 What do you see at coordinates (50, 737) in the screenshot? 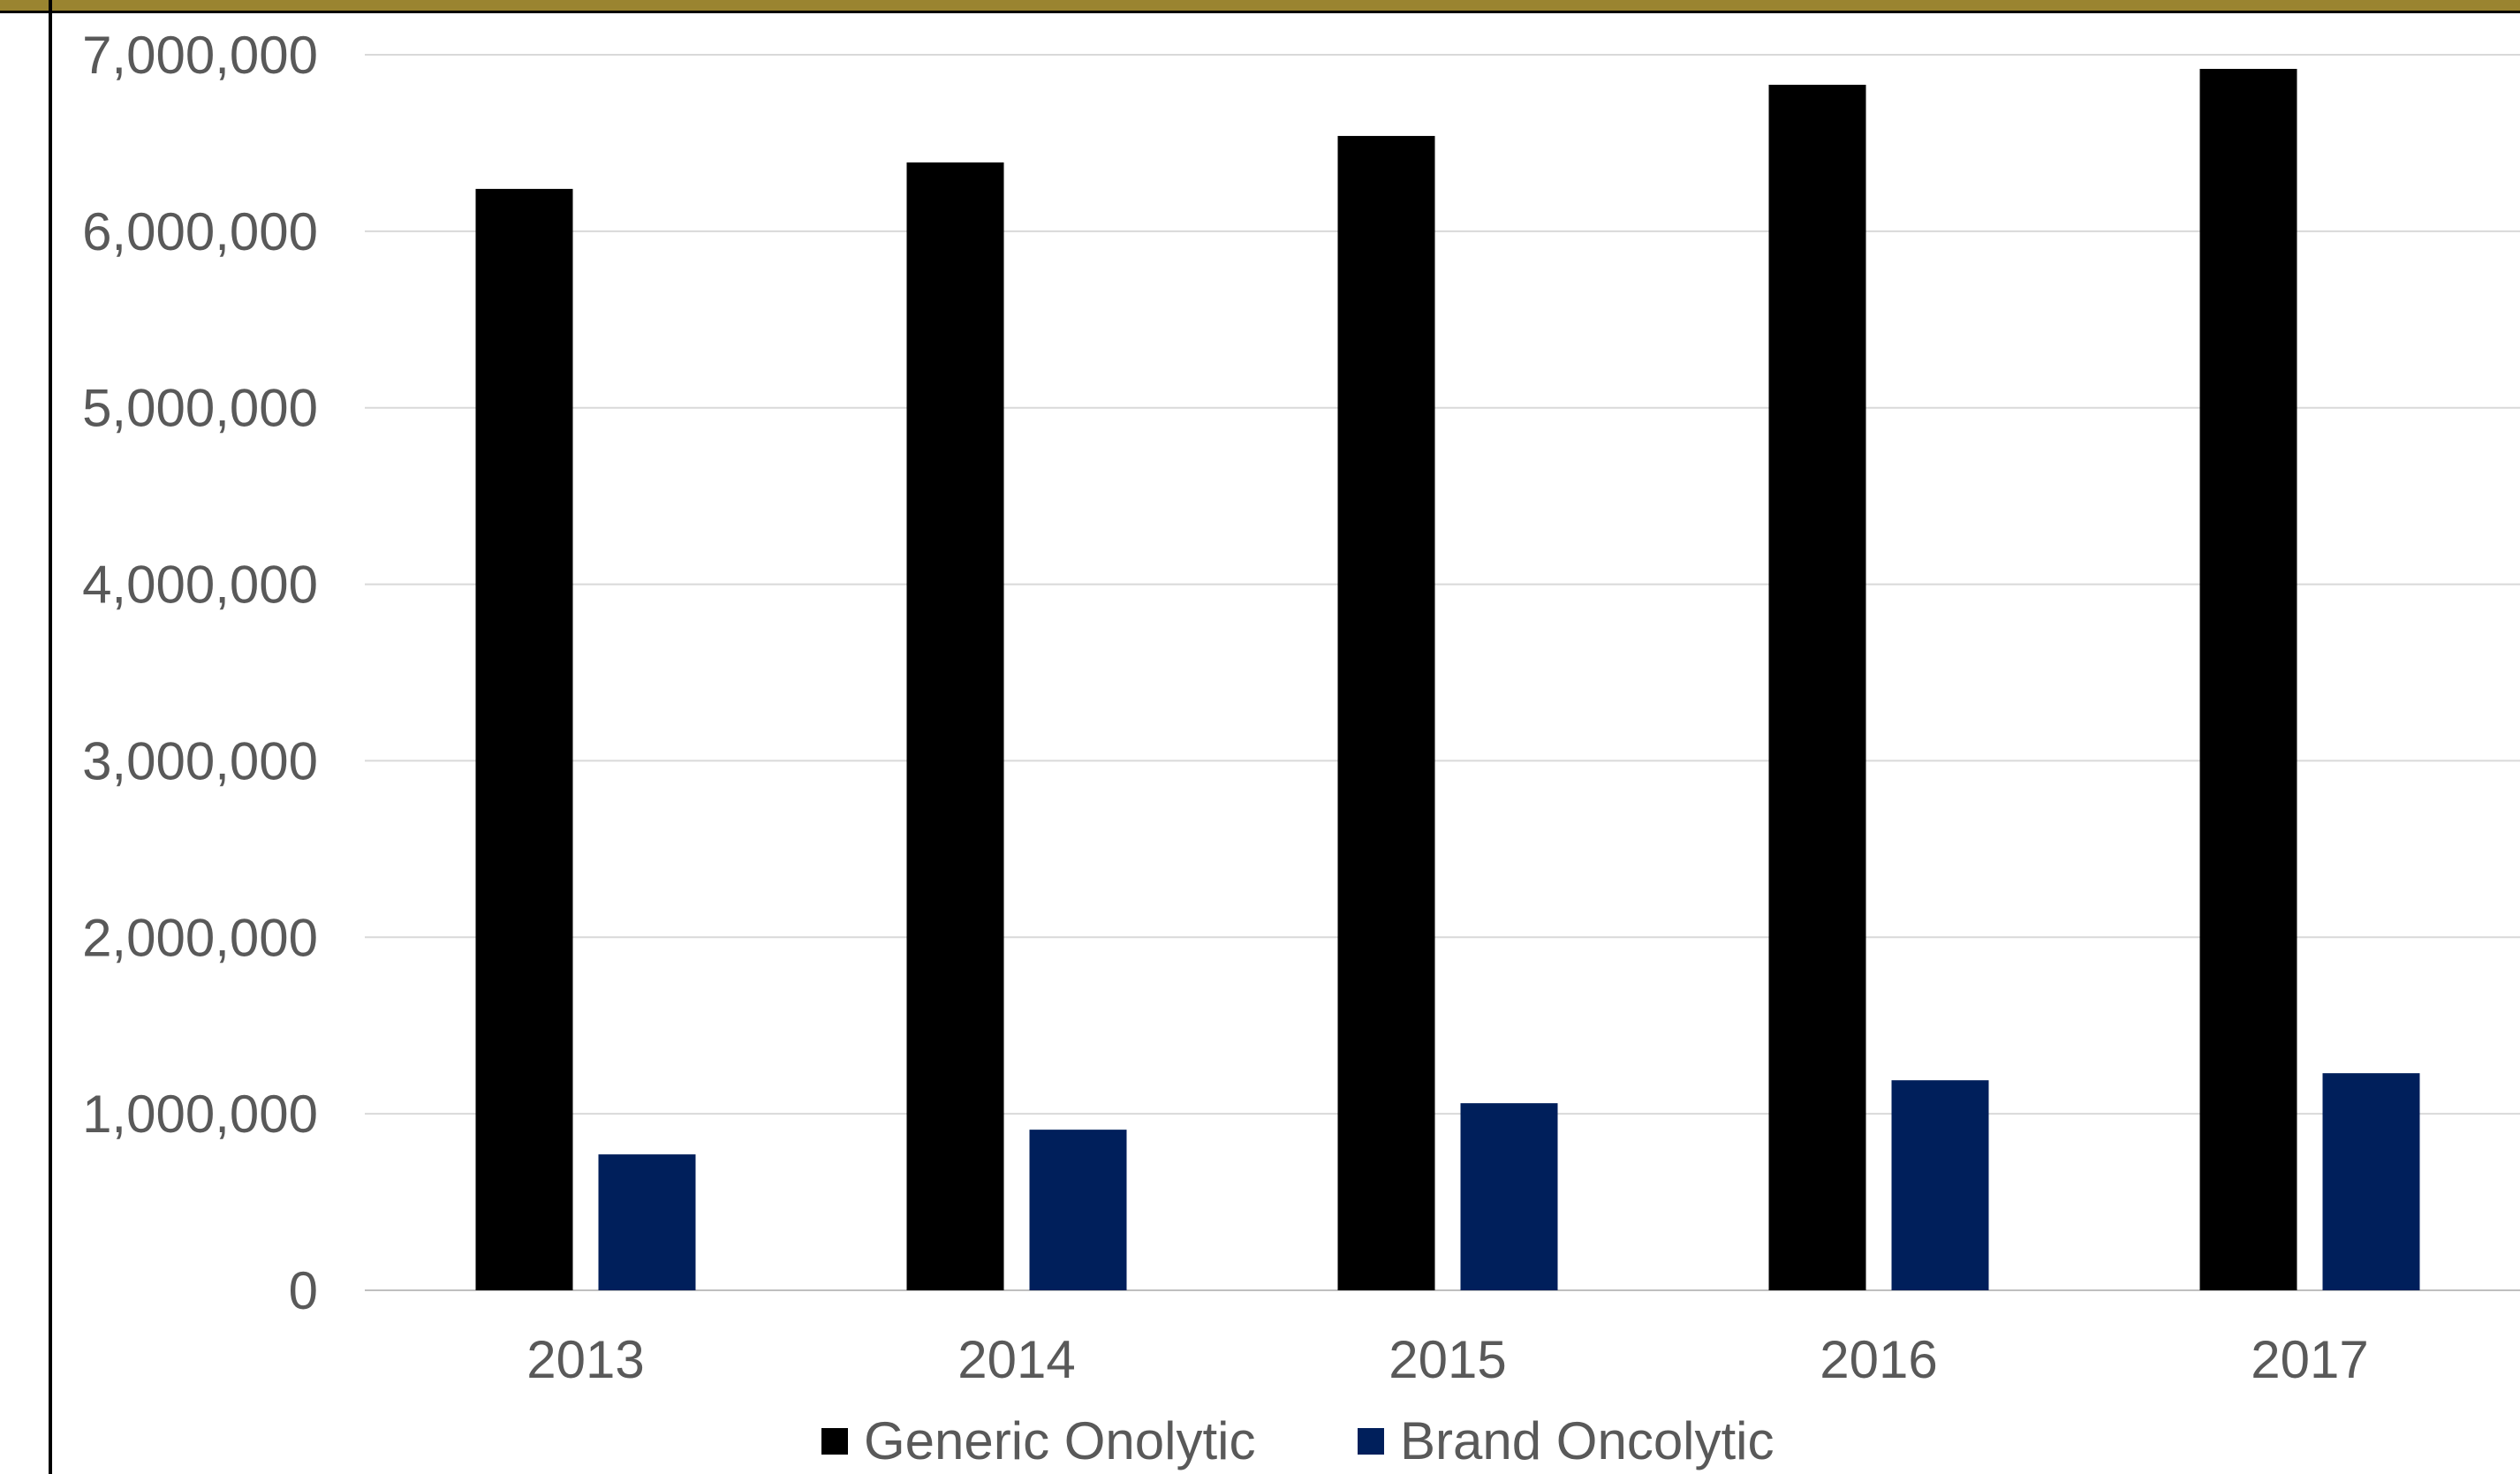
I see `left-border` at bounding box center [50, 737].